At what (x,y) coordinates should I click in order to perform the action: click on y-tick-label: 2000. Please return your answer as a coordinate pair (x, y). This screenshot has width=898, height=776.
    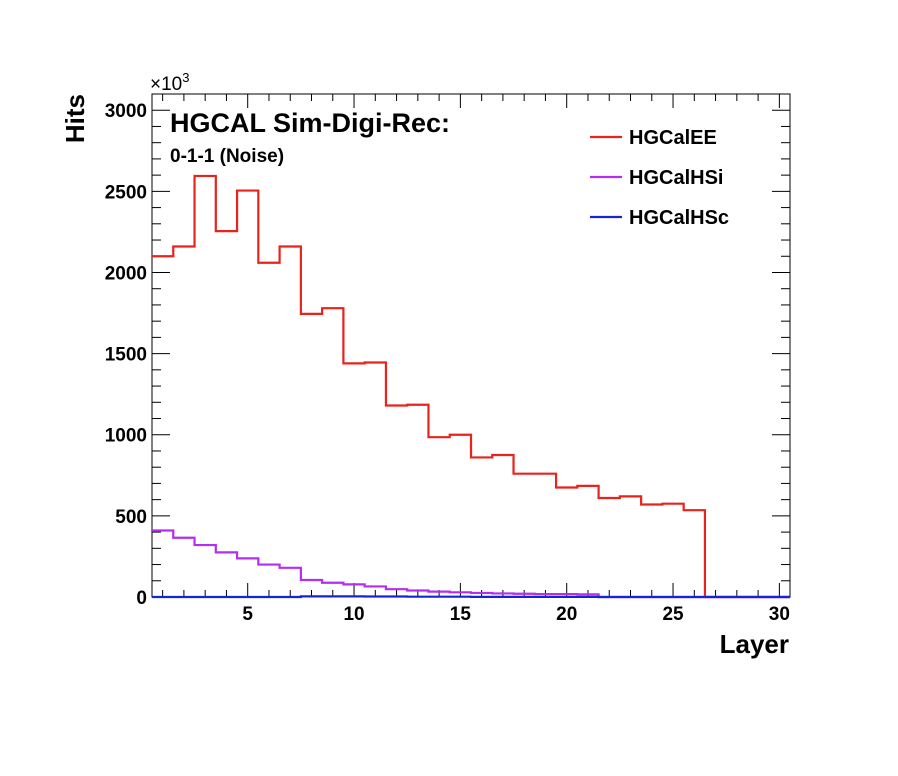
    Looking at the image, I should click on (126, 273).